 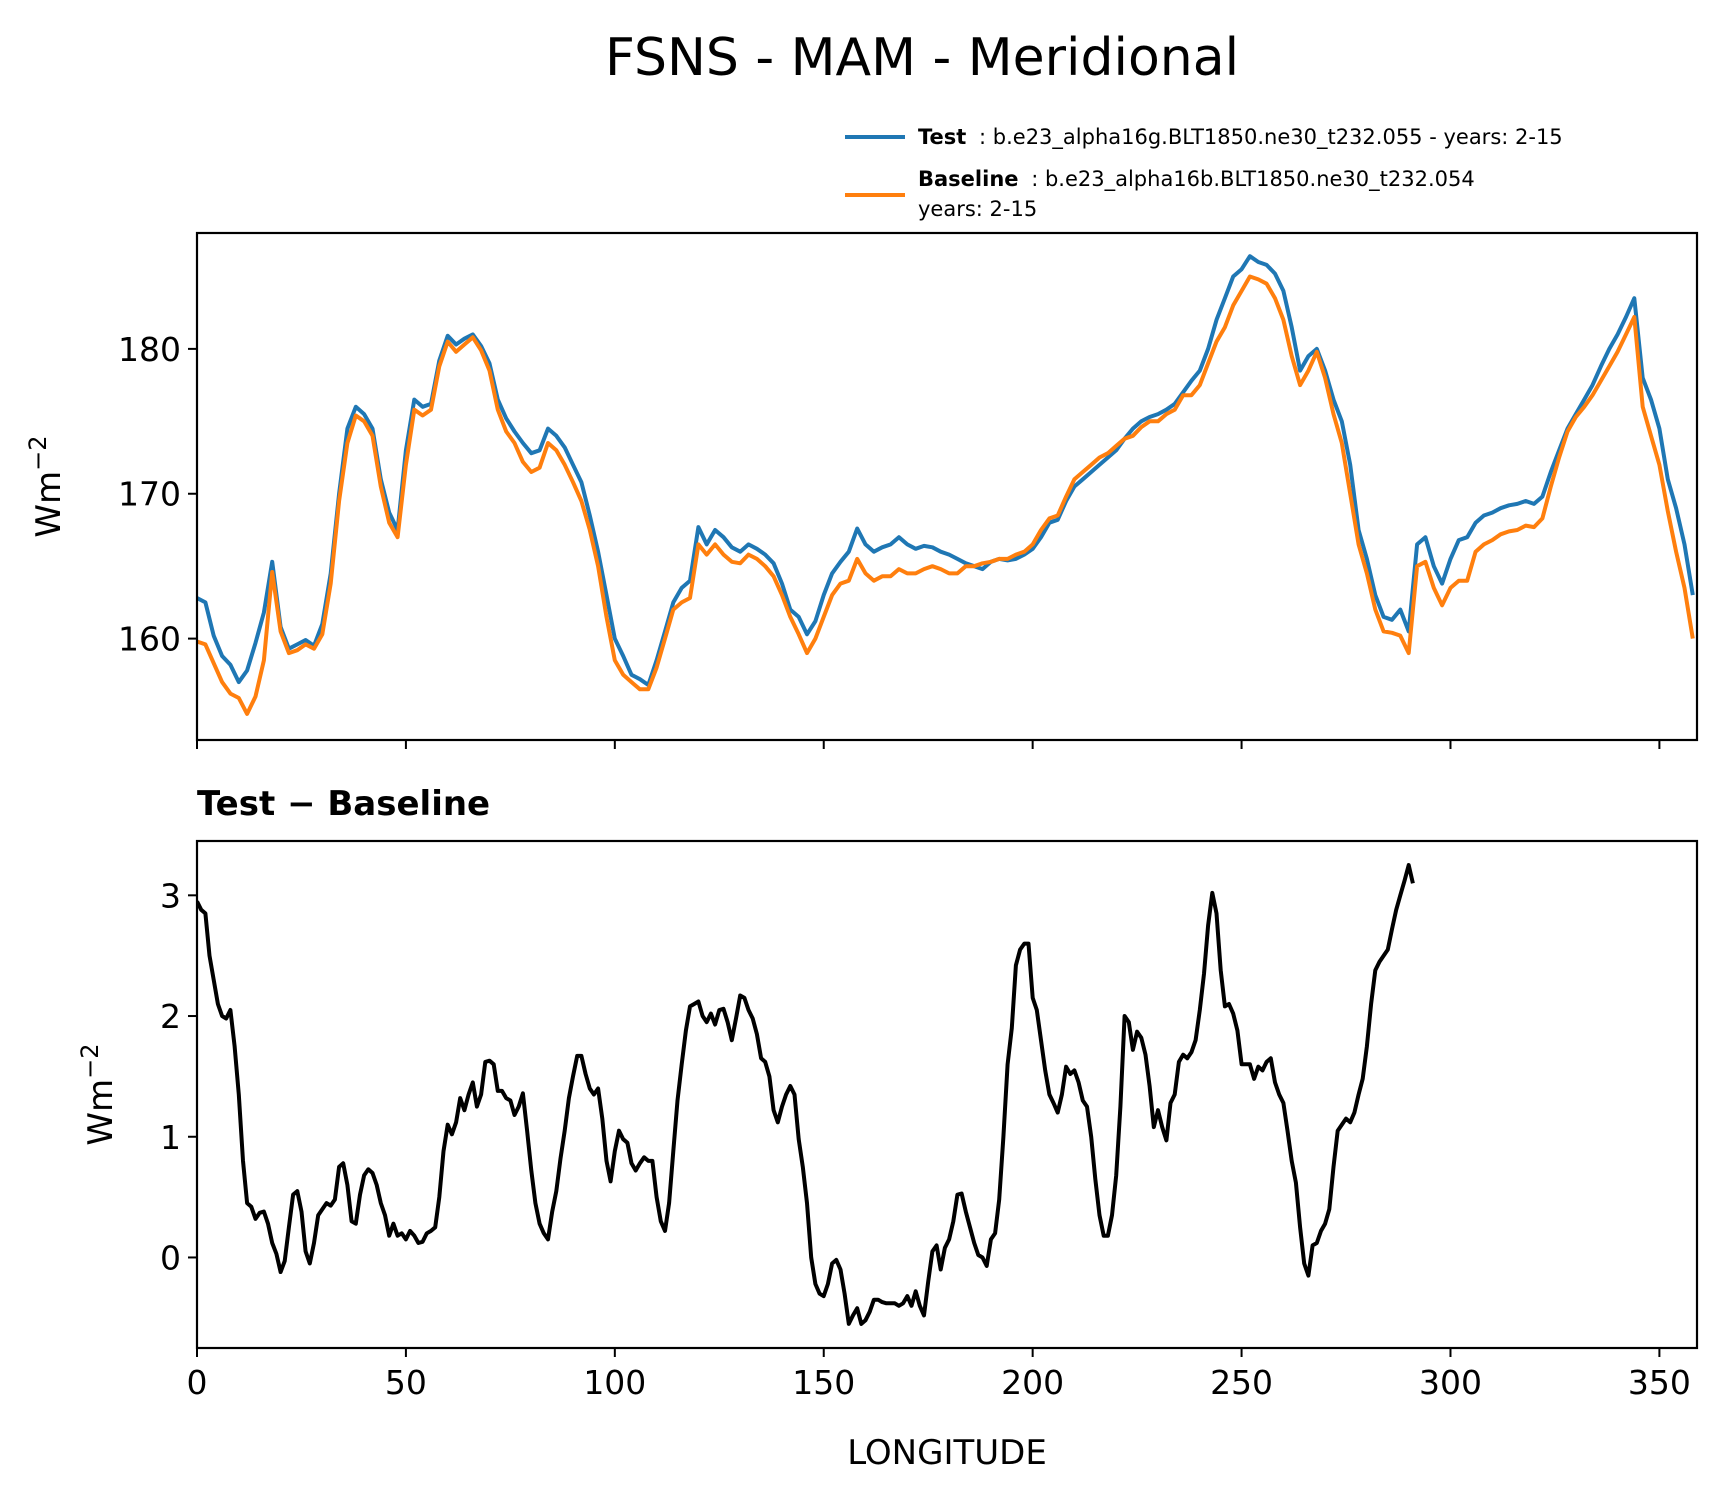 What do you see at coordinates (197, 1382) in the screenshot?
I see `x-tick-label: 0` at bounding box center [197, 1382].